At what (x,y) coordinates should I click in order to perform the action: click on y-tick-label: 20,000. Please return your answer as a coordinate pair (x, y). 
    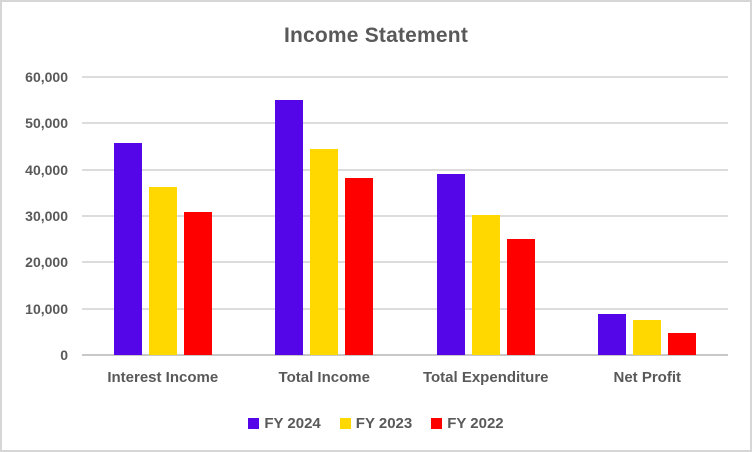
    Looking at the image, I should click on (46, 262).